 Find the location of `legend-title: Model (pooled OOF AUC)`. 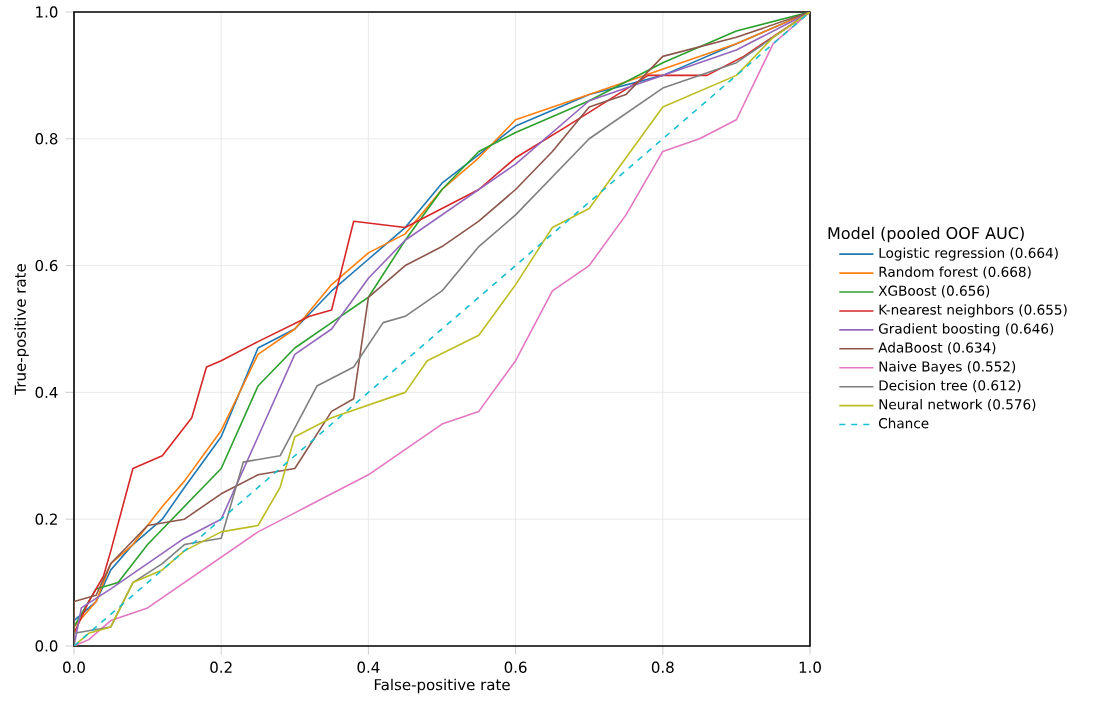

legend-title: Model (pooled OOF AUC) is located at coordinates (926, 234).